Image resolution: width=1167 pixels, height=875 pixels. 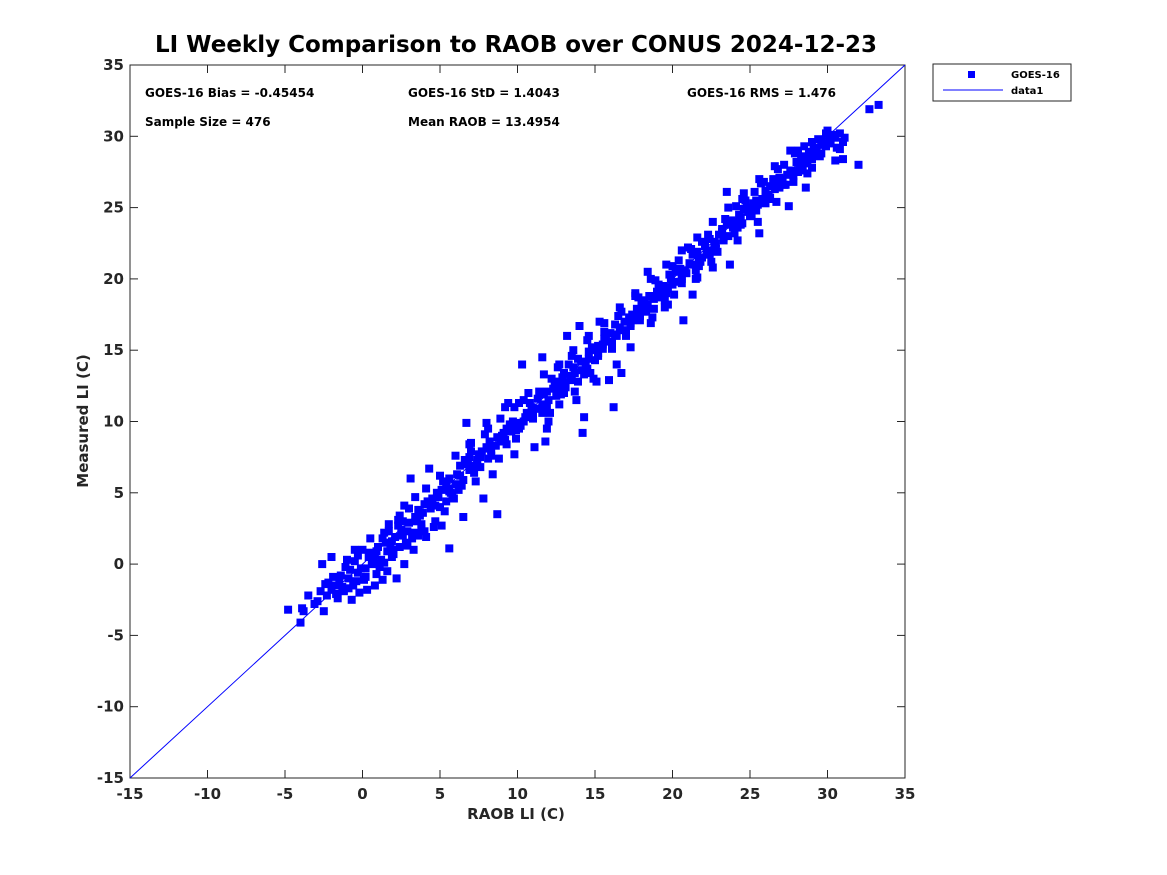 I want to click on y-tick-label: 30, so click(x=113, y=136).